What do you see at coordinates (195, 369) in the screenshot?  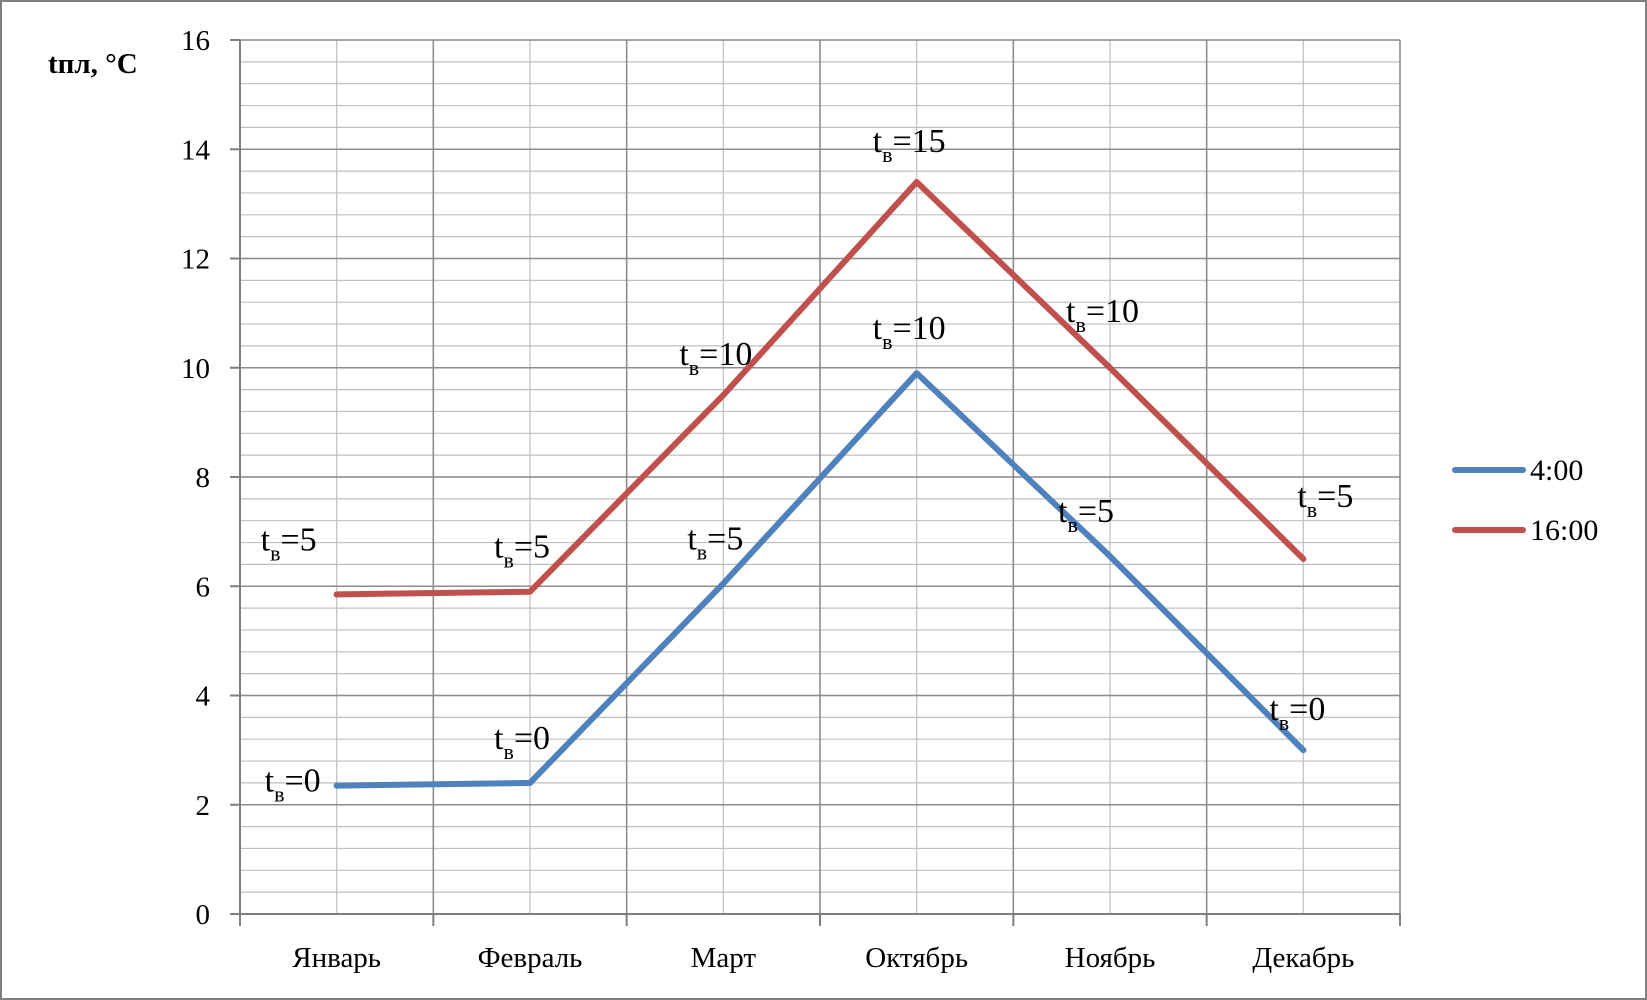 I see `y-tick-label: 10` at bounding box center [195, 369].